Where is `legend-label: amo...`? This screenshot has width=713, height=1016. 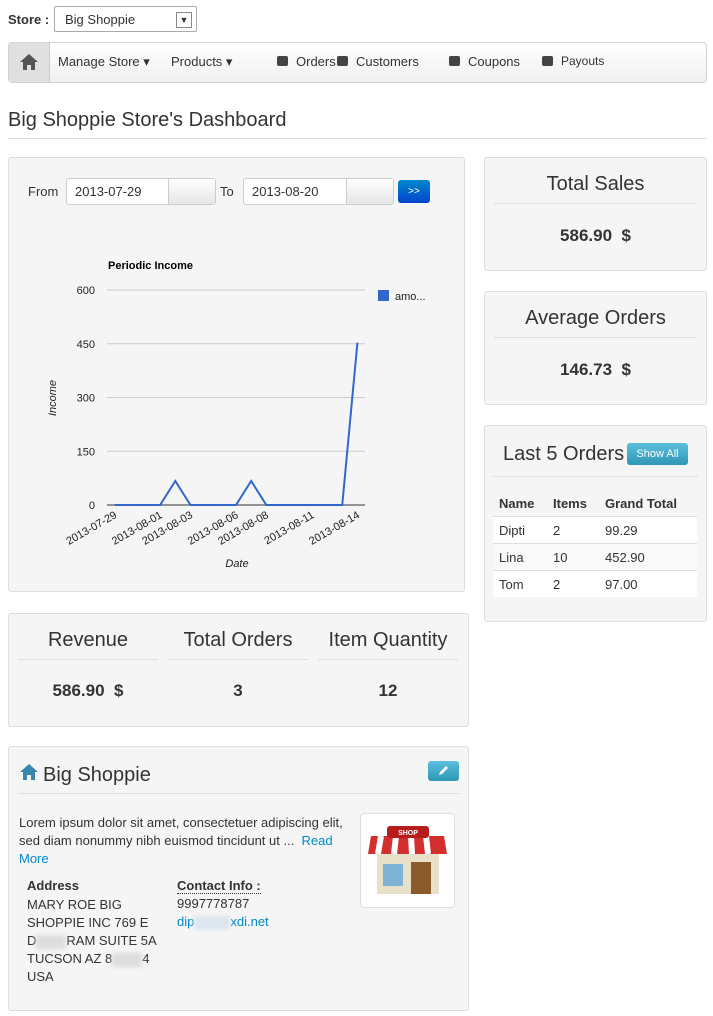 legend-label: amo... is located at coordinates (410, 297).